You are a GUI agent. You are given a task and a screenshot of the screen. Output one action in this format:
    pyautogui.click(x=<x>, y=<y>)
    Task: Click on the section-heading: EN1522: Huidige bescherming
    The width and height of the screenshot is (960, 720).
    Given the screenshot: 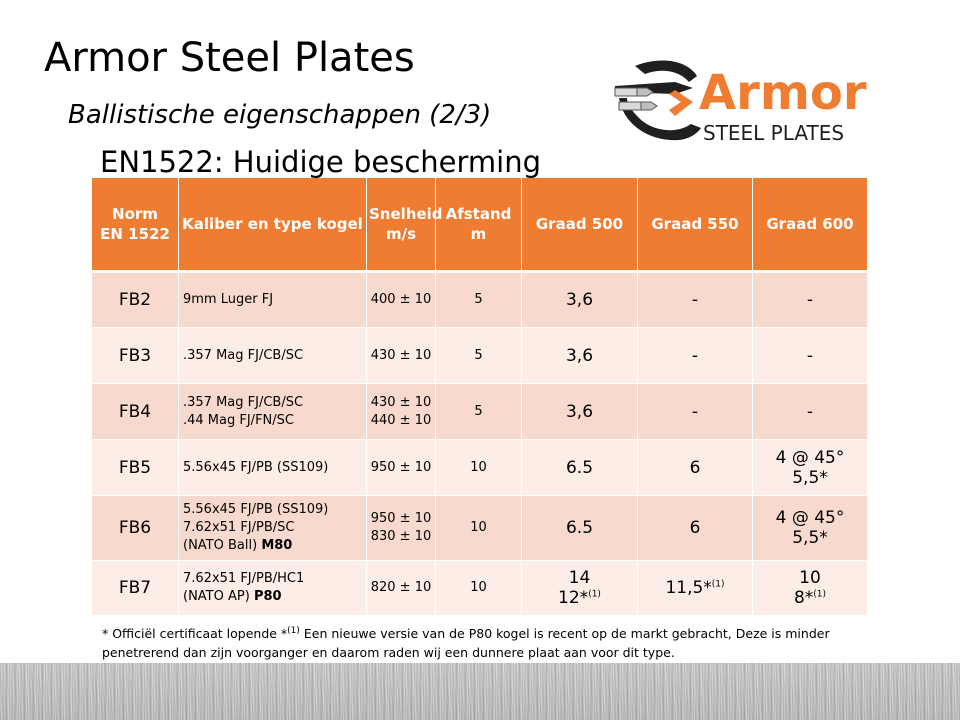 What is the action you would take?
    pyautogui.click(x=321, y=162)
    